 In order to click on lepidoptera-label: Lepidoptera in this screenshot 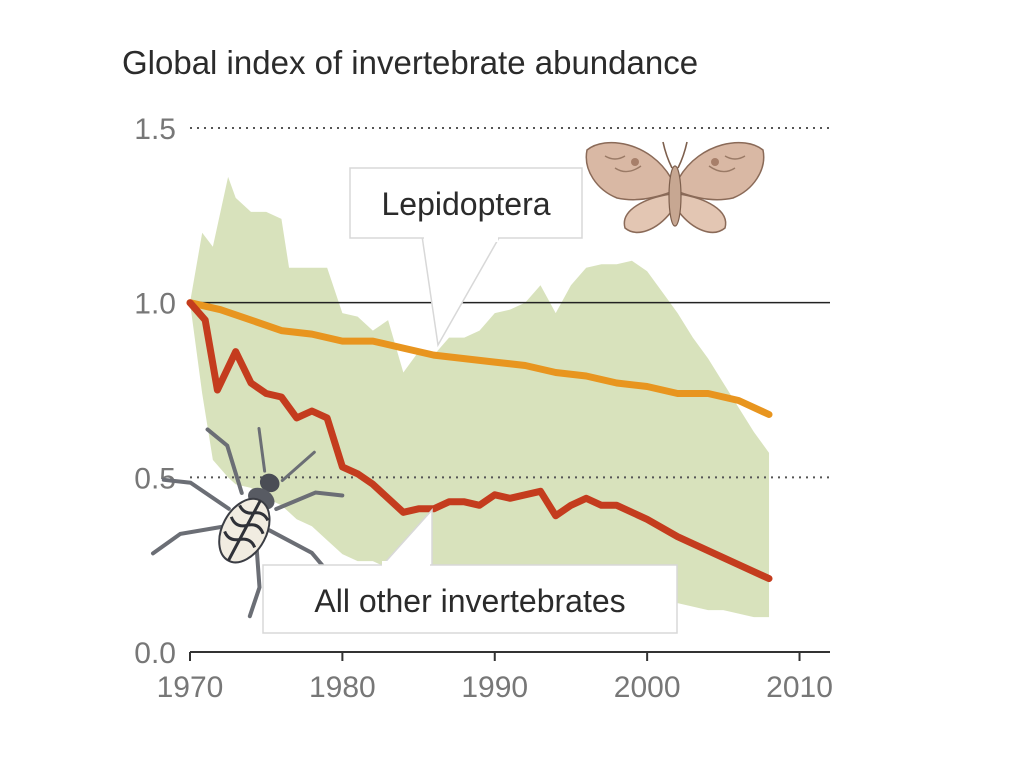, I will do `click(465, 204)`.